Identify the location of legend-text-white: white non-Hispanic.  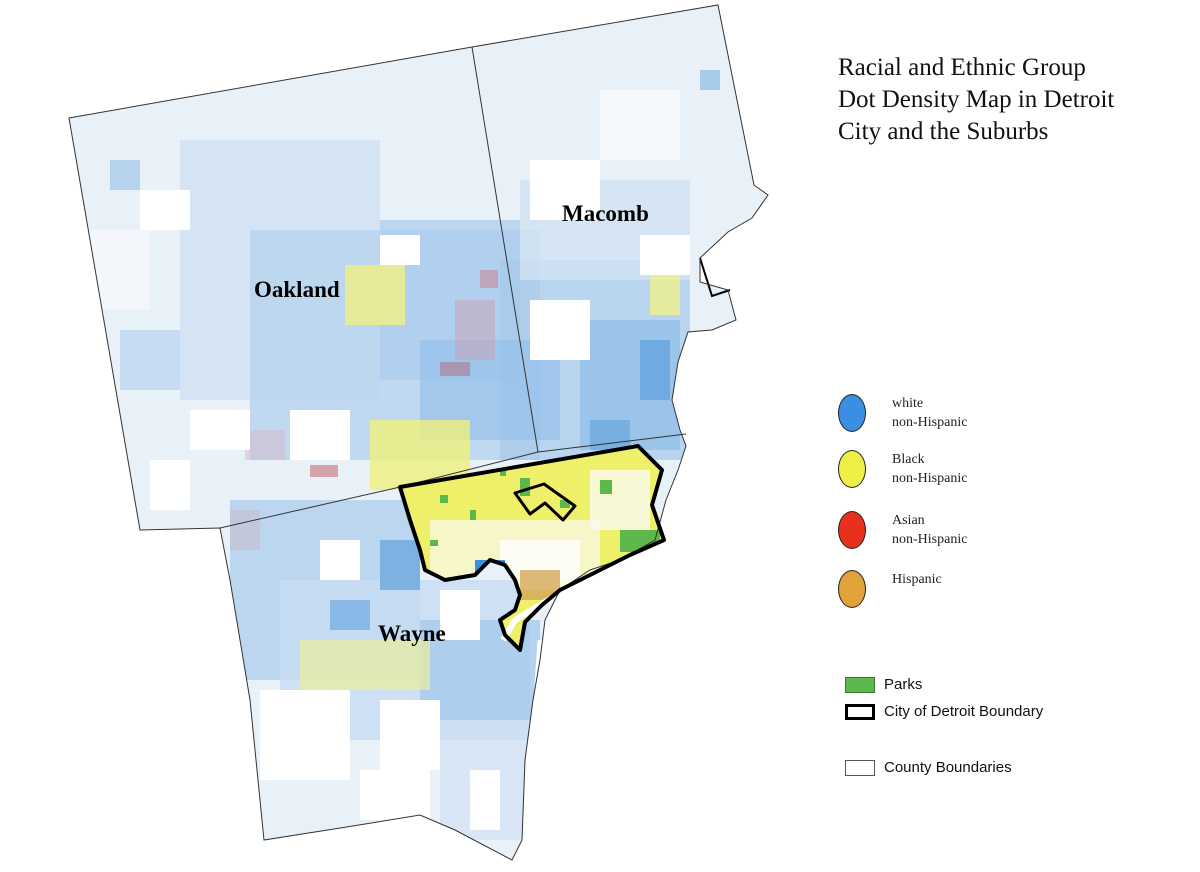
(929, 413).